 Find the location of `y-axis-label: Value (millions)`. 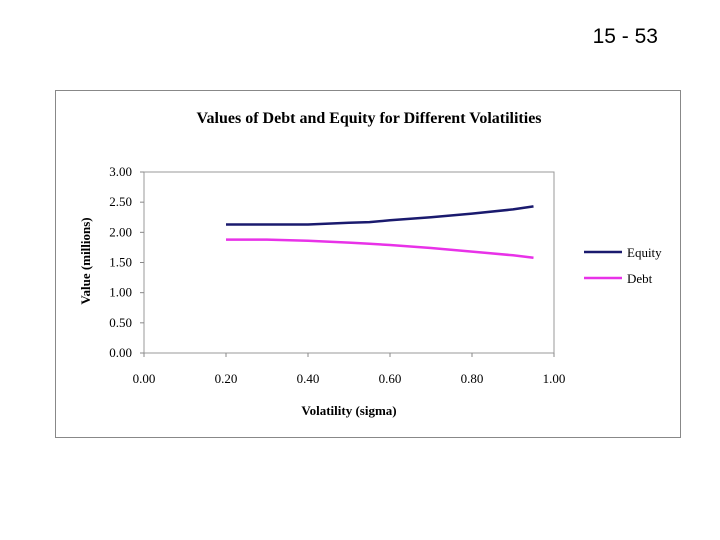

y-axis-label: Value (millions) is located at coordinates (85, 260).